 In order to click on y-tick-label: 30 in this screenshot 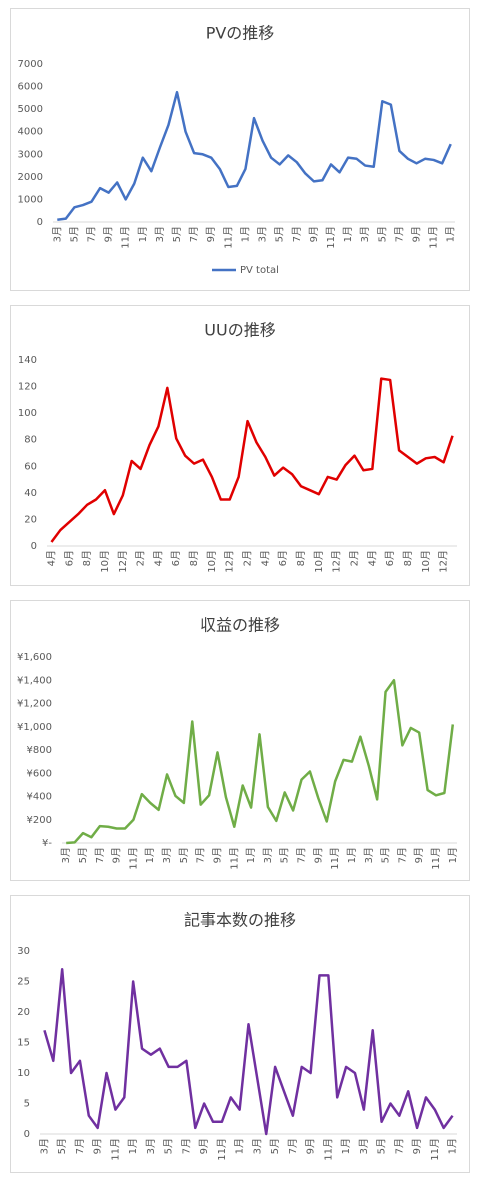, I will do `click(23, 951)`.